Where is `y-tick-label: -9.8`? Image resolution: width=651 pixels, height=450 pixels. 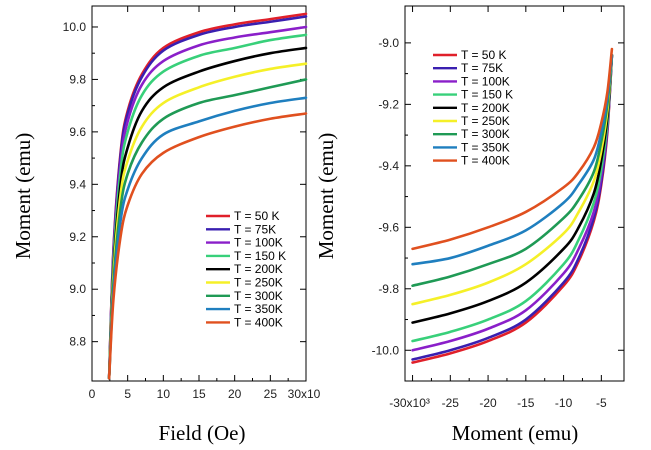 y-tick-label: -9.8 is located at coordinates (388, 289).